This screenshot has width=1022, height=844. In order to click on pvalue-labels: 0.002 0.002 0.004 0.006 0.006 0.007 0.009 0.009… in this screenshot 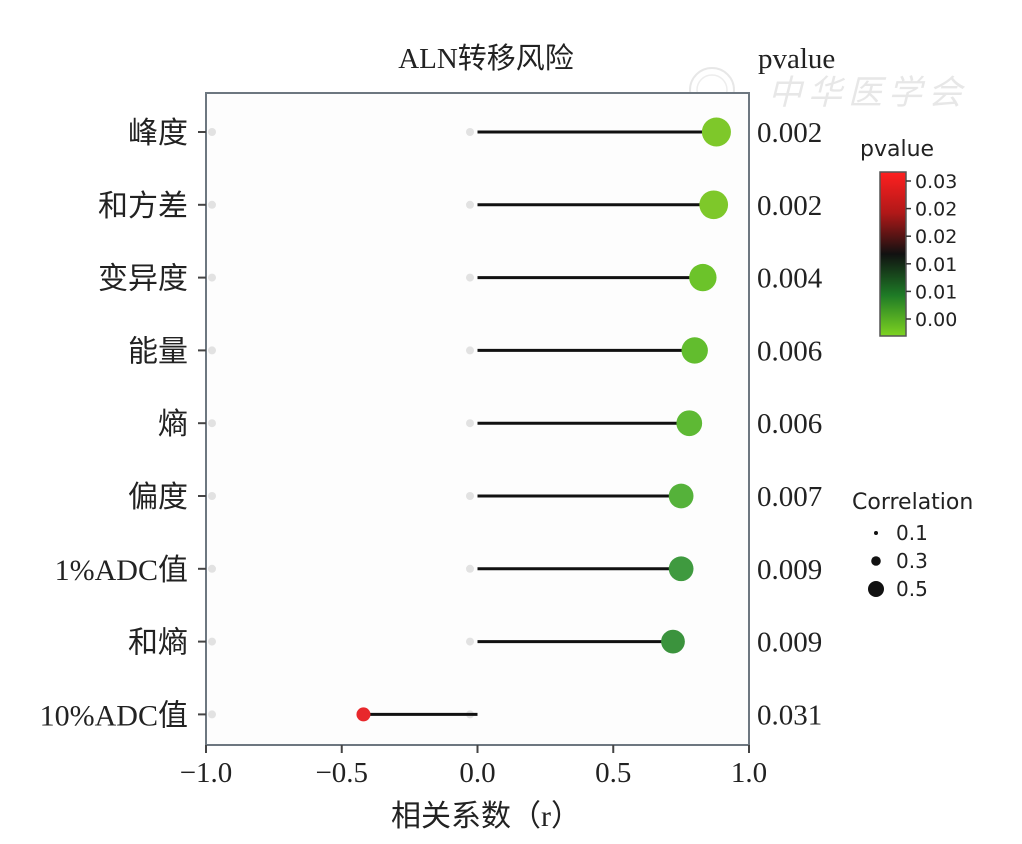, I will do `click(790, 424)`.